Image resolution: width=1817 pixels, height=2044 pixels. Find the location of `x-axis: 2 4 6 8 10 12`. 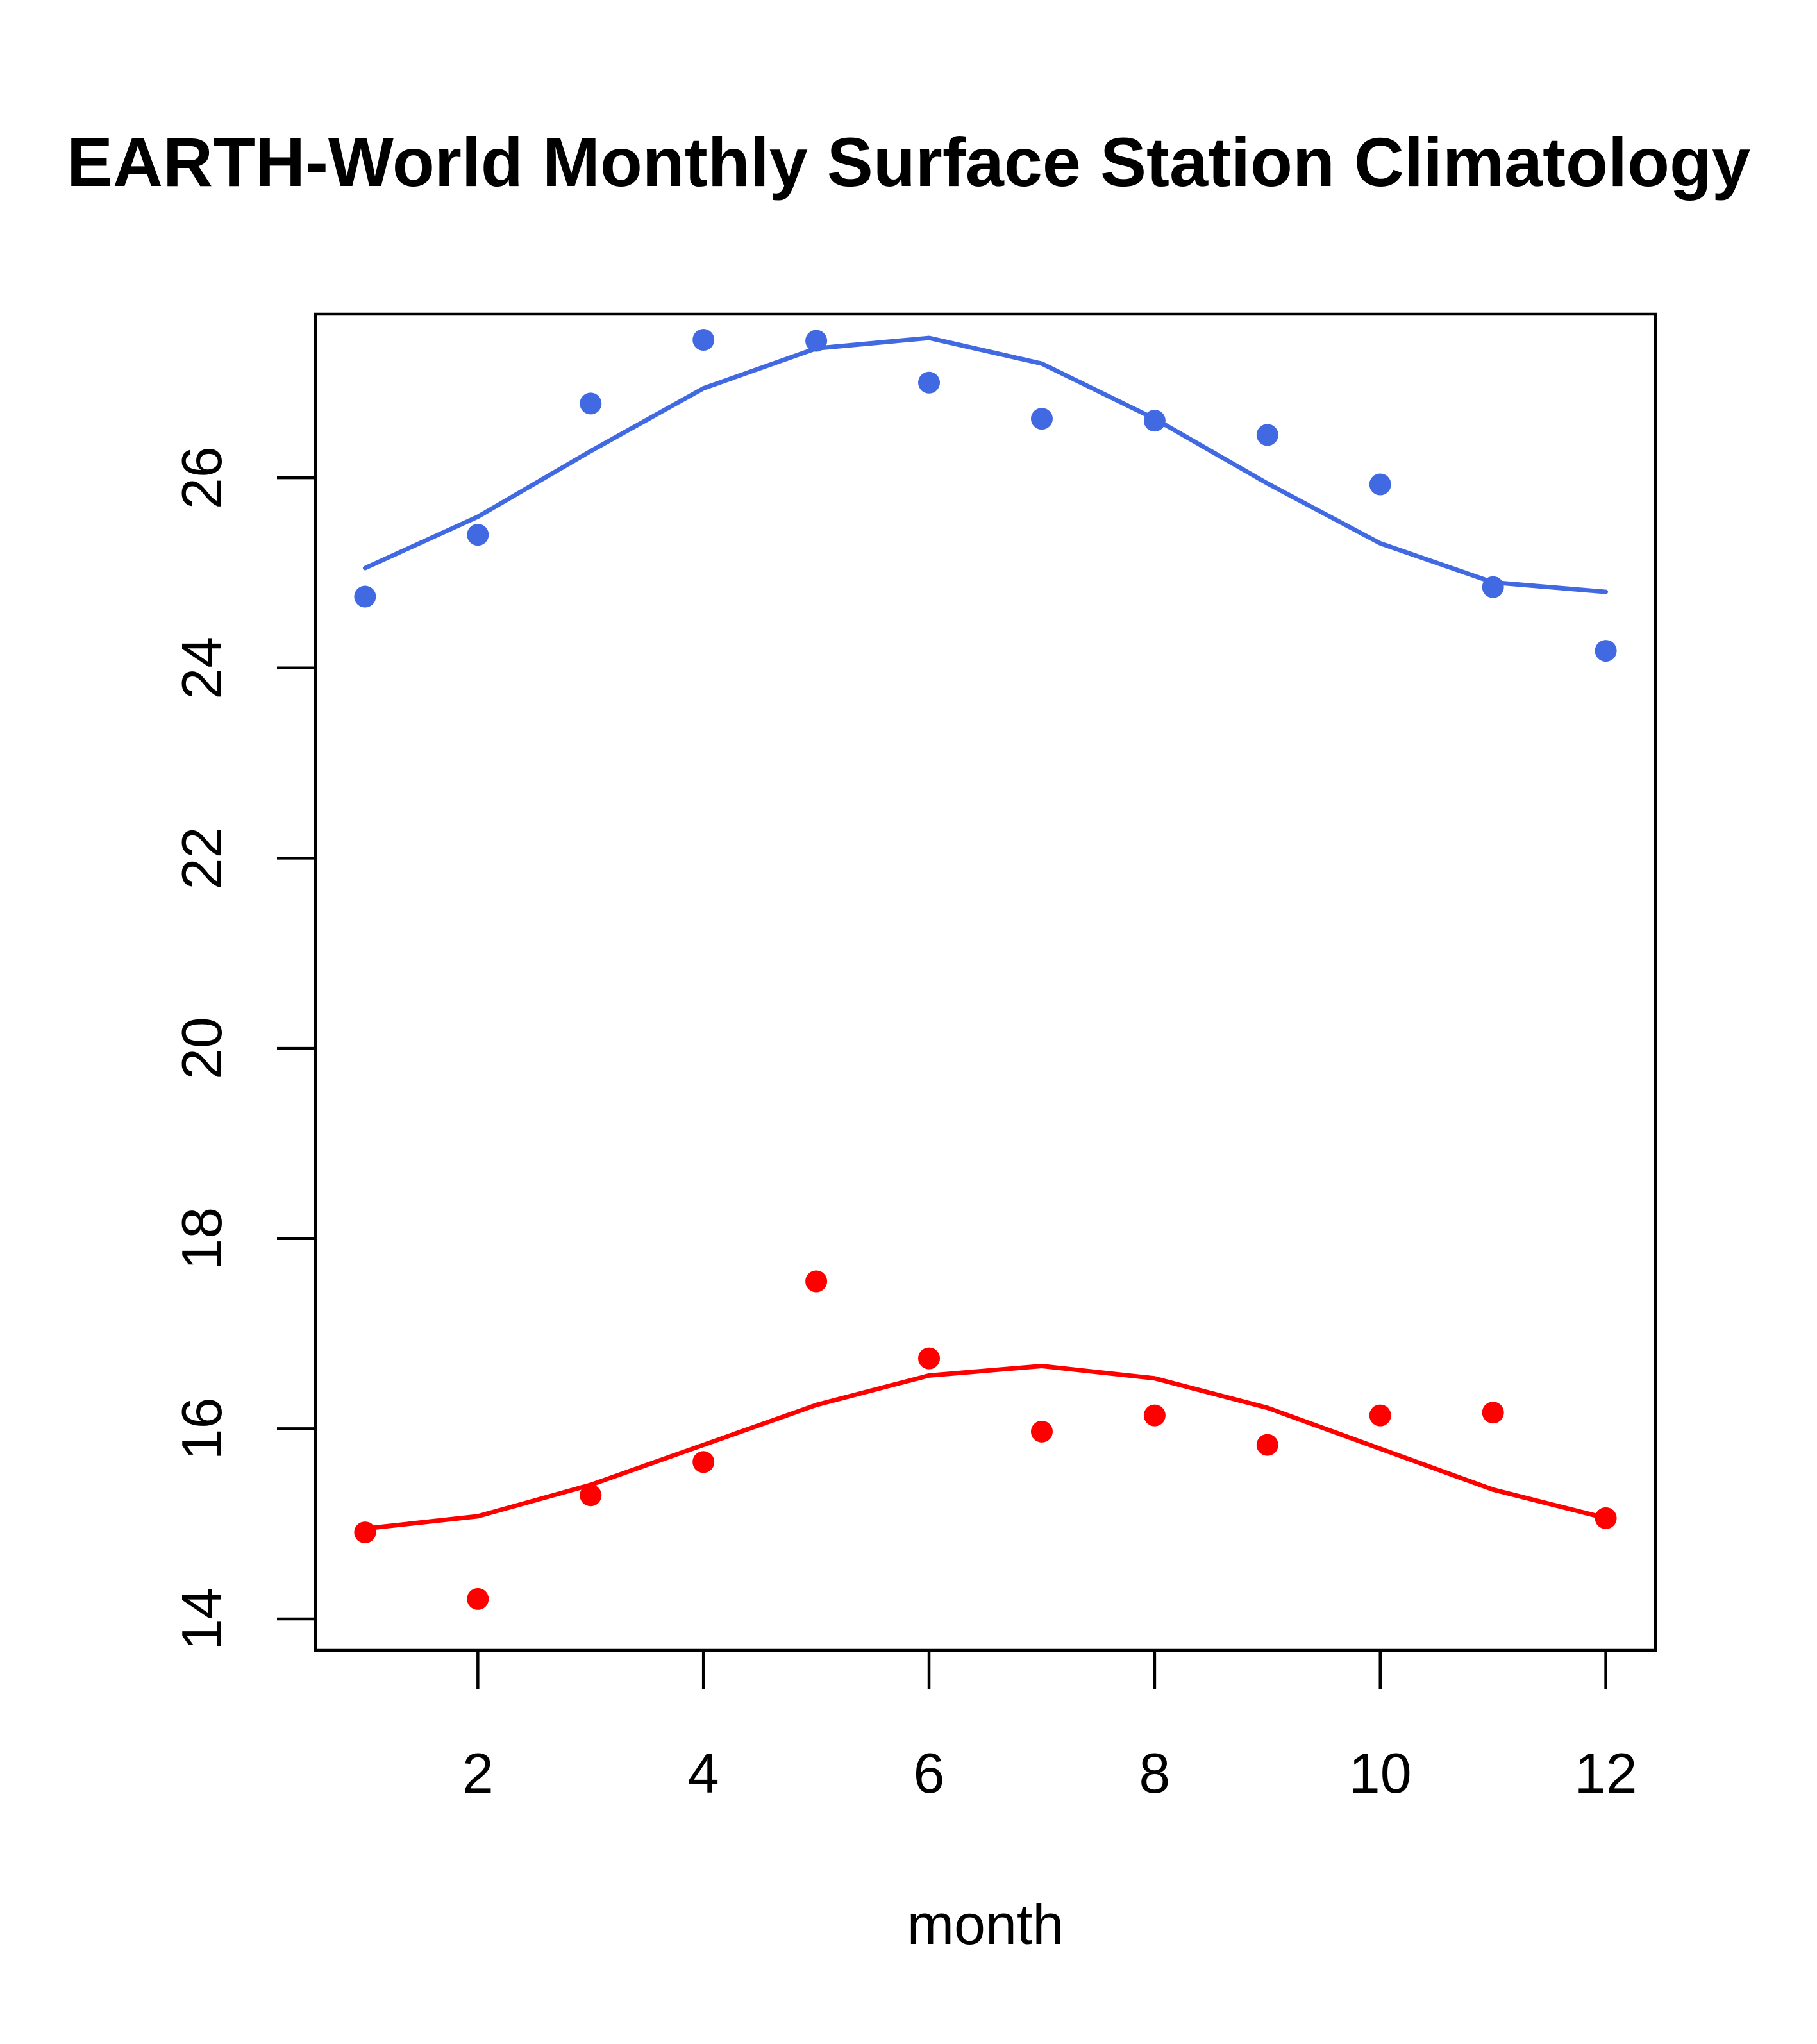

x-axis: 2 4 6 8 10 12 is located at coordinates (1050, 1728).